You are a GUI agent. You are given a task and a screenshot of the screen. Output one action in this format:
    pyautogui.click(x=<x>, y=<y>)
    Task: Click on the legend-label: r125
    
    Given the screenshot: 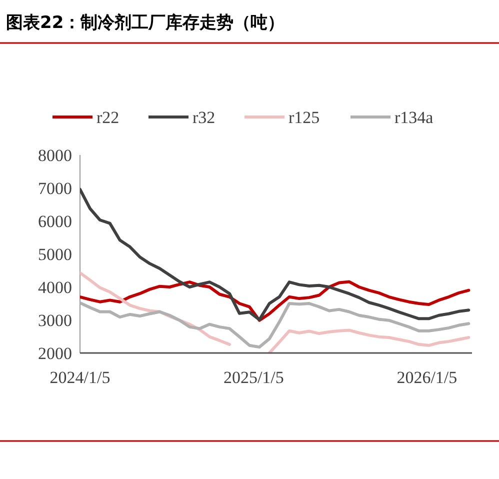 What is the action you would take?
    pyautogui.click(x=304, y=117)
    